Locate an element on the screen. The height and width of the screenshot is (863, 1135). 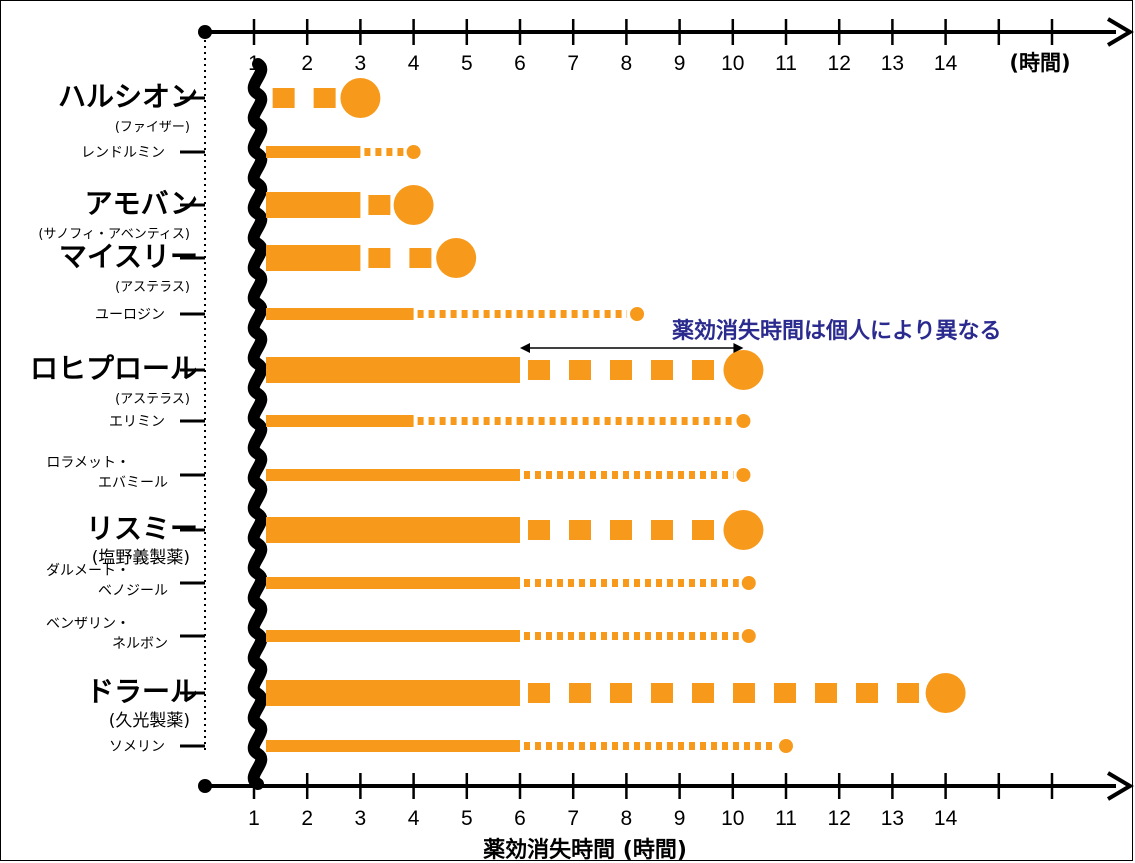
drug-row: ベンザリン・ネルボン is located at coordinates (401, 634).